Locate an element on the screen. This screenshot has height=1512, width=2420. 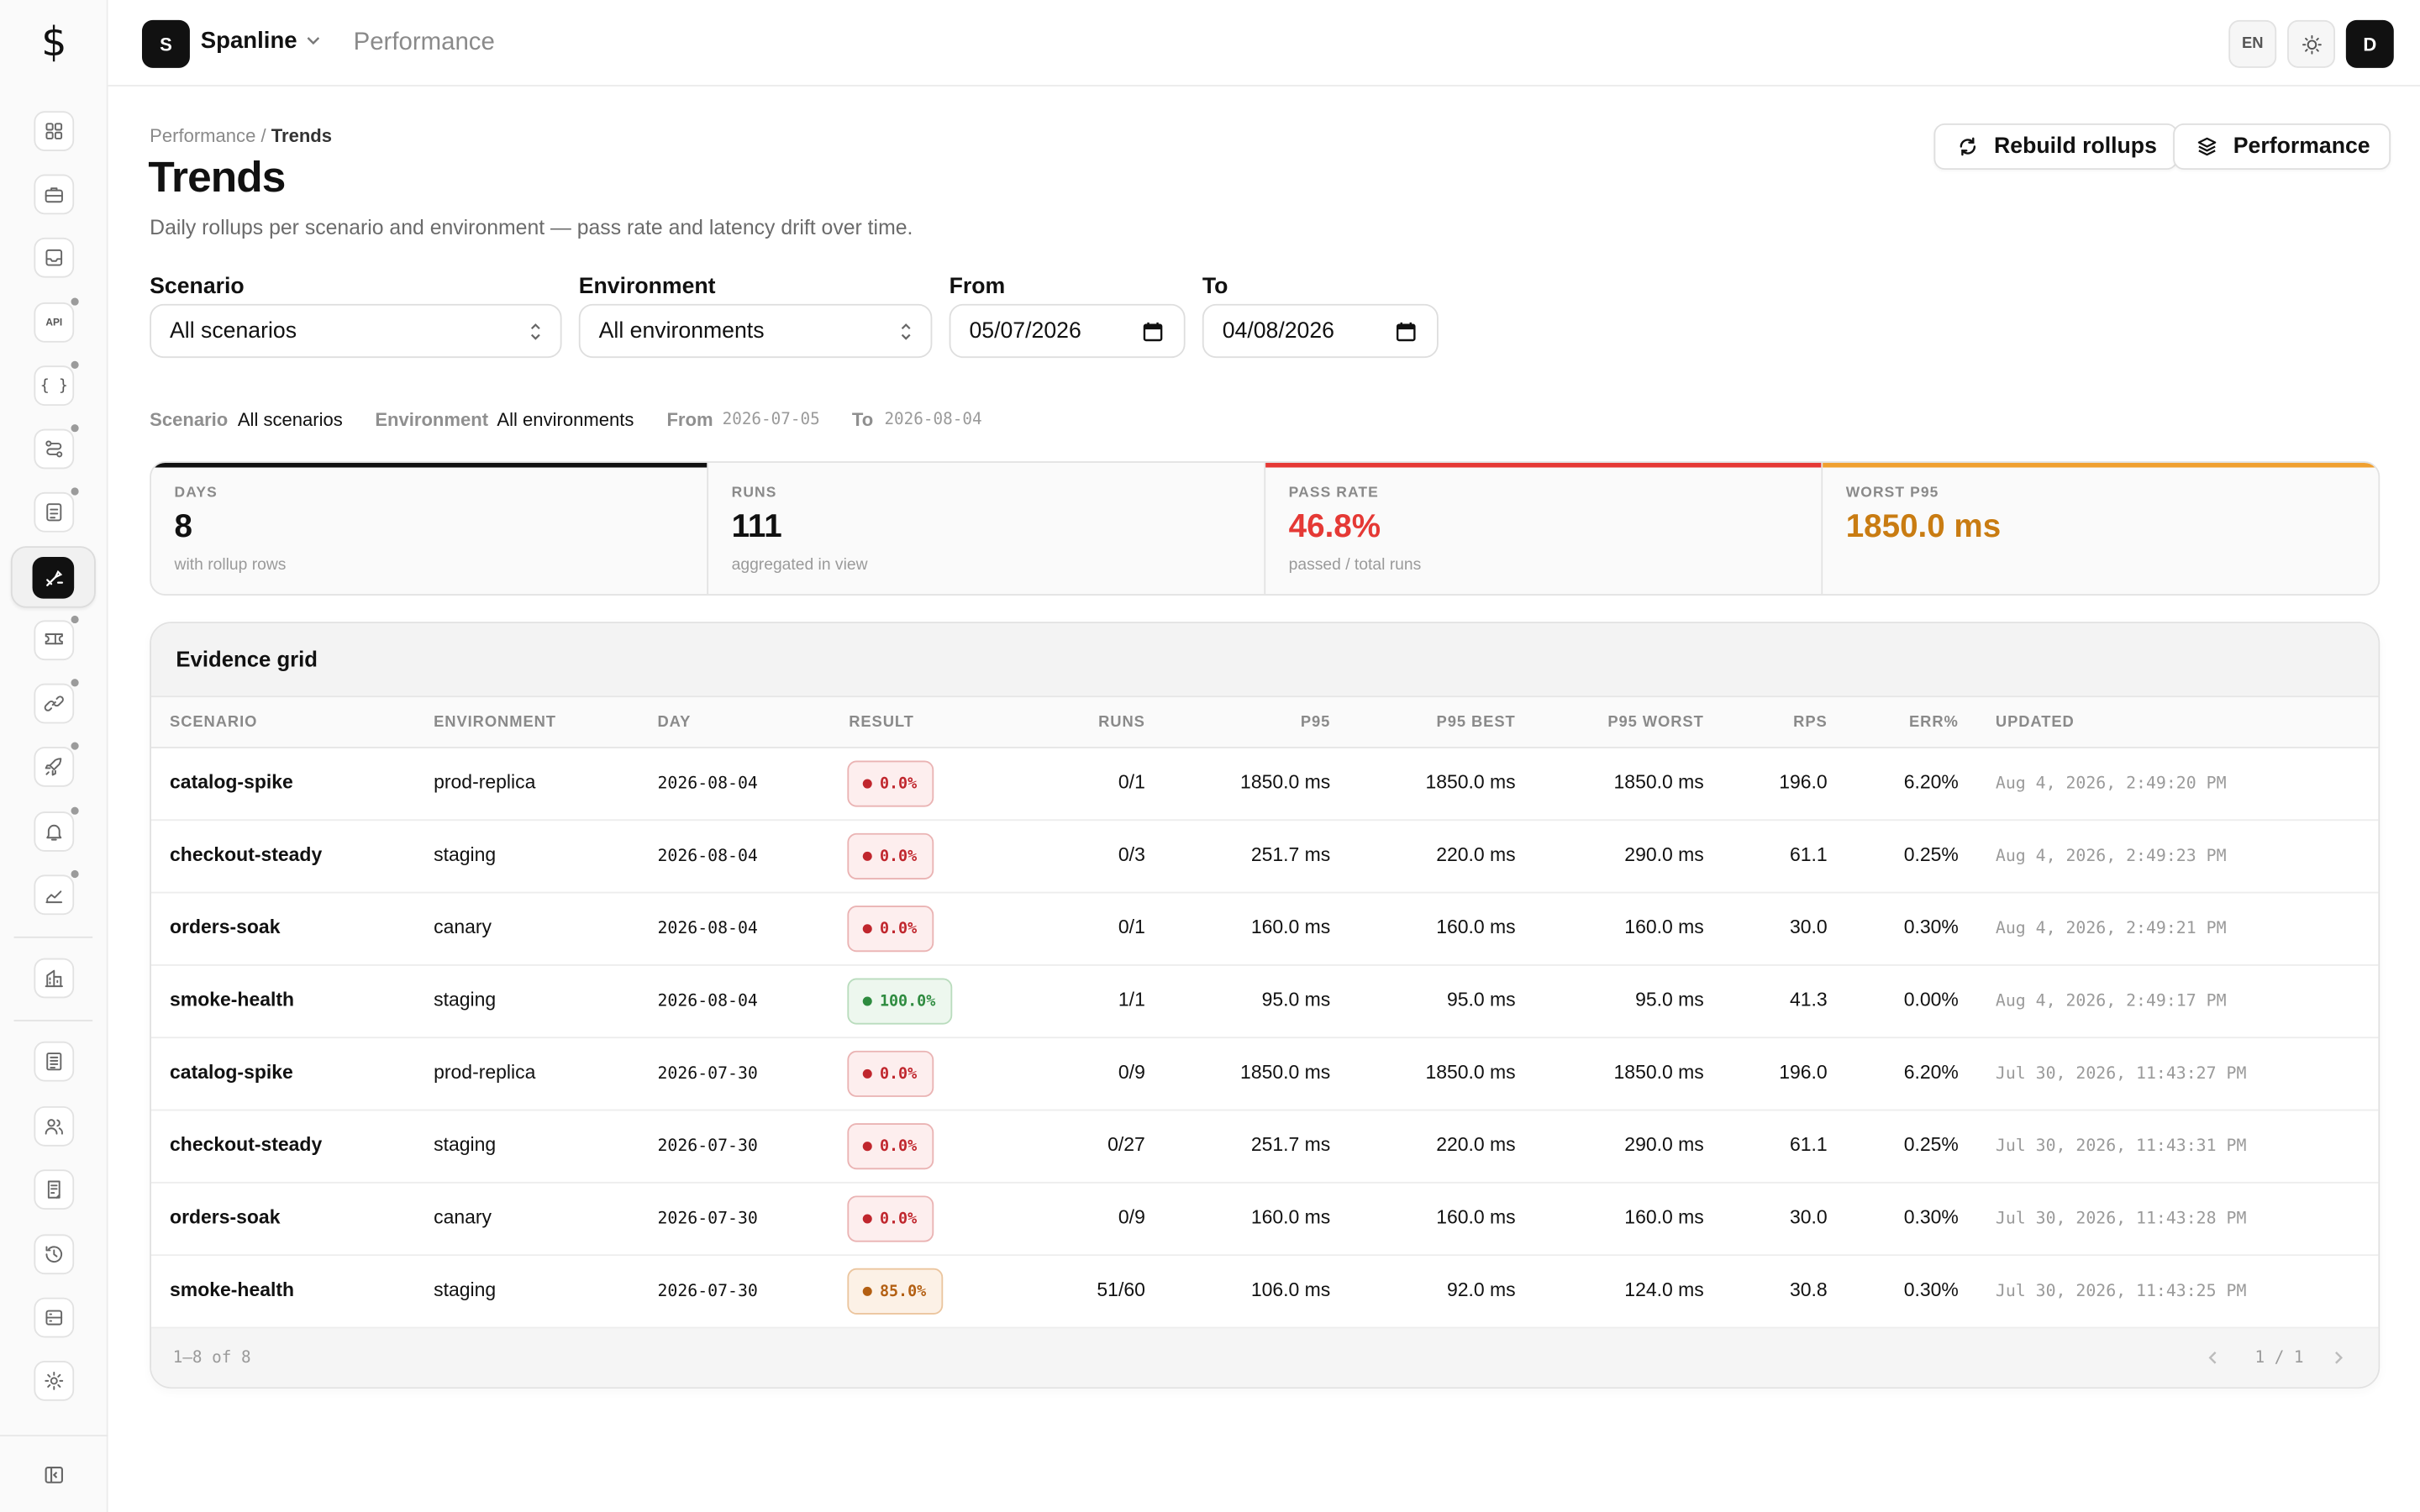
sidebar-item-briefcase is located at coordinates (54, 194).